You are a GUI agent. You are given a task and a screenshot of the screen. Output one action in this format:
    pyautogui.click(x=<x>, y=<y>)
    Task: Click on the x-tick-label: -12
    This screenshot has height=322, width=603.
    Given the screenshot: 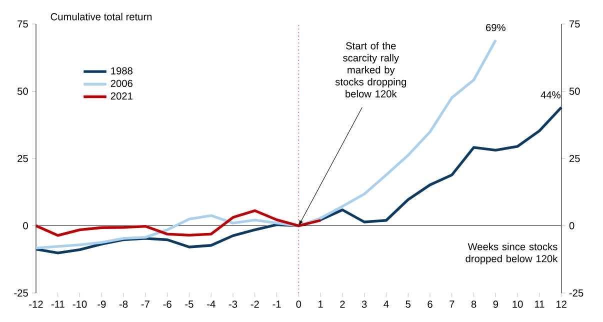 What is the action you would take?
    pyautogui.click(x=36, y=304)
    